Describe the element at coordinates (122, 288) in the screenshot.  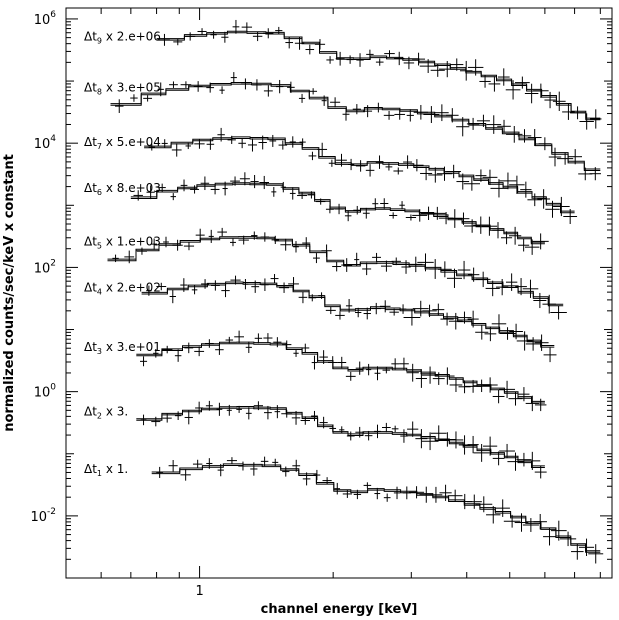
I see `series-label: Δt4 x 2.e+02` at that location.